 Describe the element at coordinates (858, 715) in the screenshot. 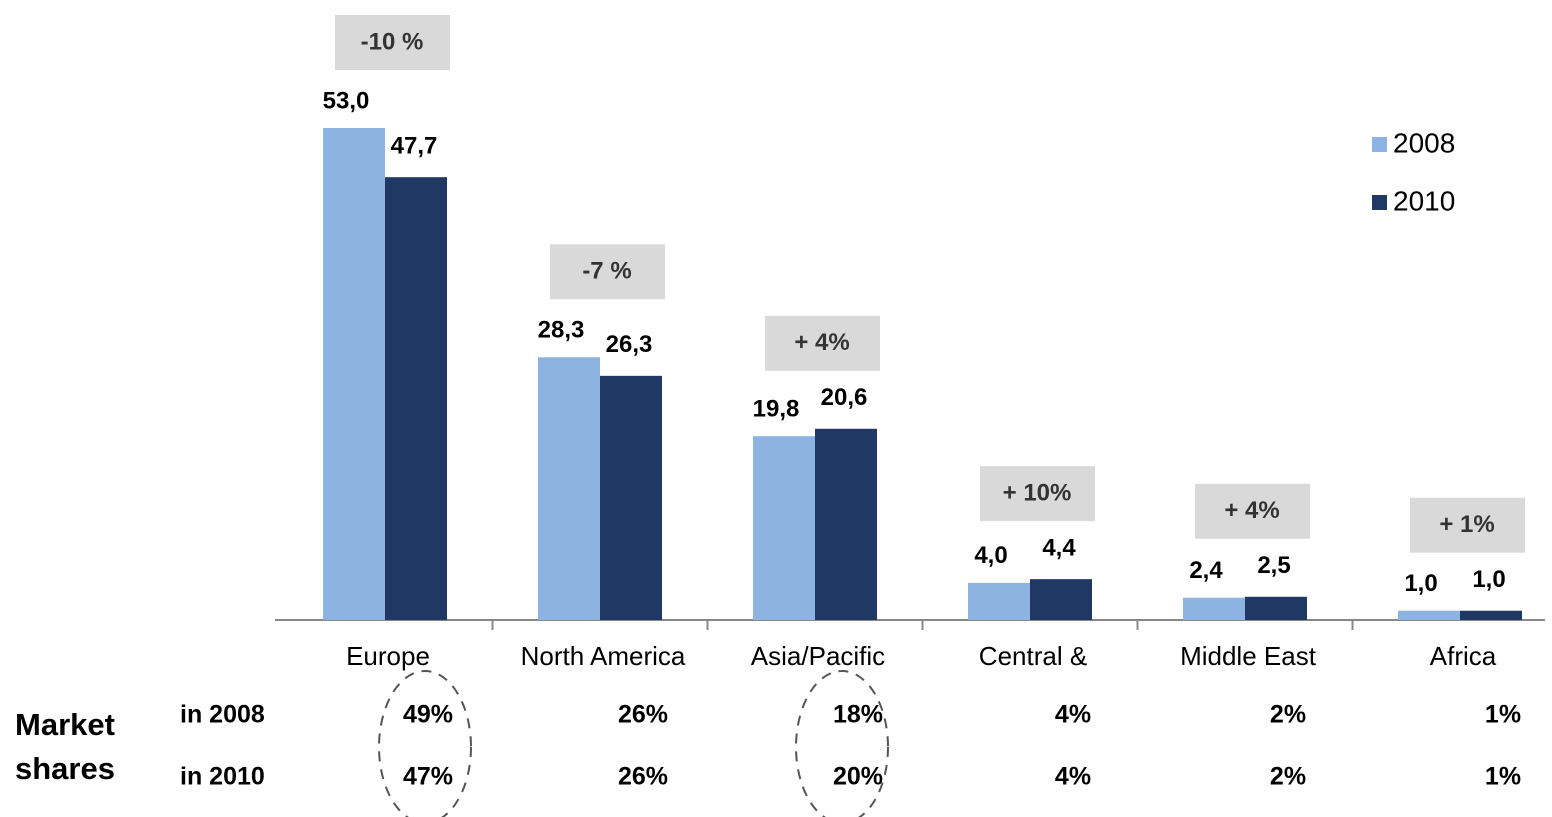

I see `share-value: 18%` at that location.